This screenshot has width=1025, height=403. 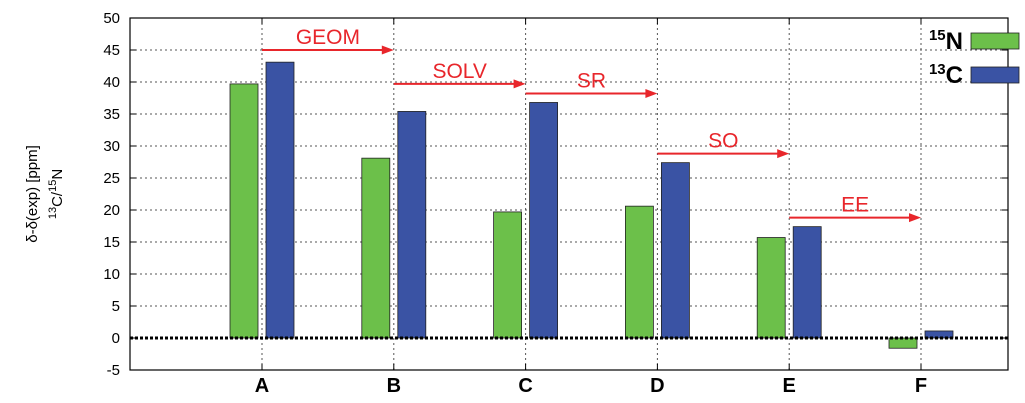 I want to click on x-tick-label-E: E, so click(x=789, y=386).